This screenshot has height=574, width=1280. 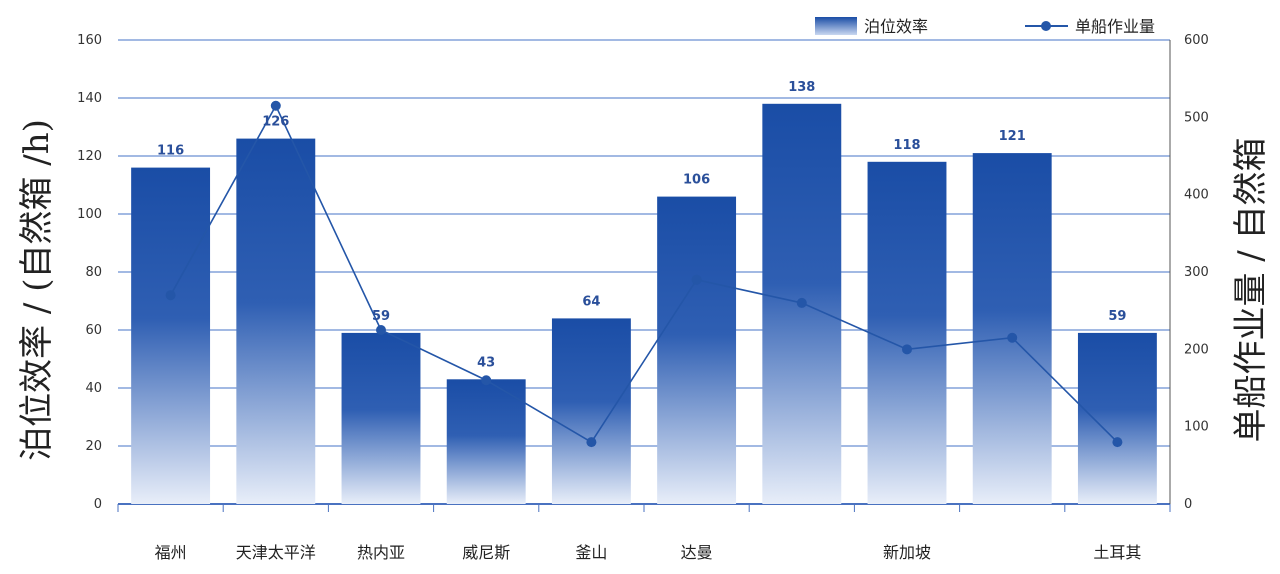 I want to click on y2-tick-label: 500, so click(x=1196, y=117).